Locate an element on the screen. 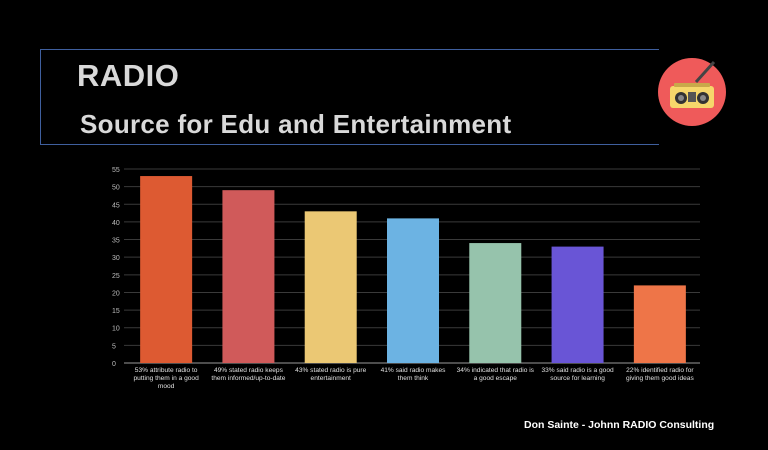  x-tick-label: 34% indicated that radio is a good escape is located at coordinates (496, 374).